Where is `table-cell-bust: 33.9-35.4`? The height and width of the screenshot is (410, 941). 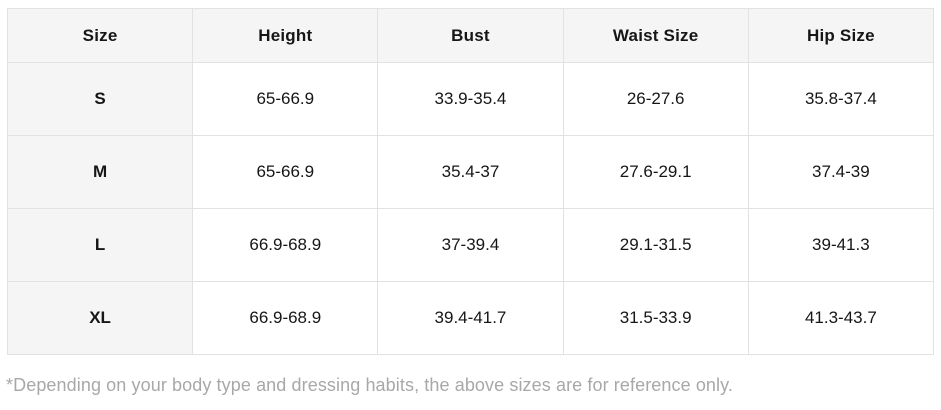
table-cell-bust: 33.9-35.4 is located at coordinates (470, 99).